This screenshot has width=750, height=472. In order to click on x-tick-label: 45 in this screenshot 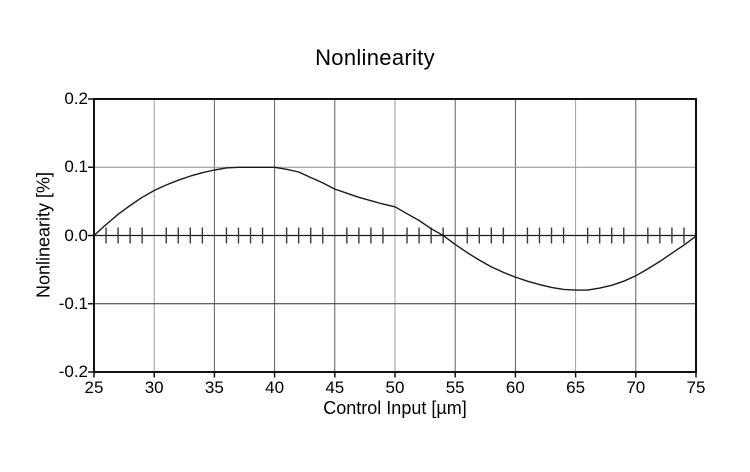, I will do `click(335, 387)`.